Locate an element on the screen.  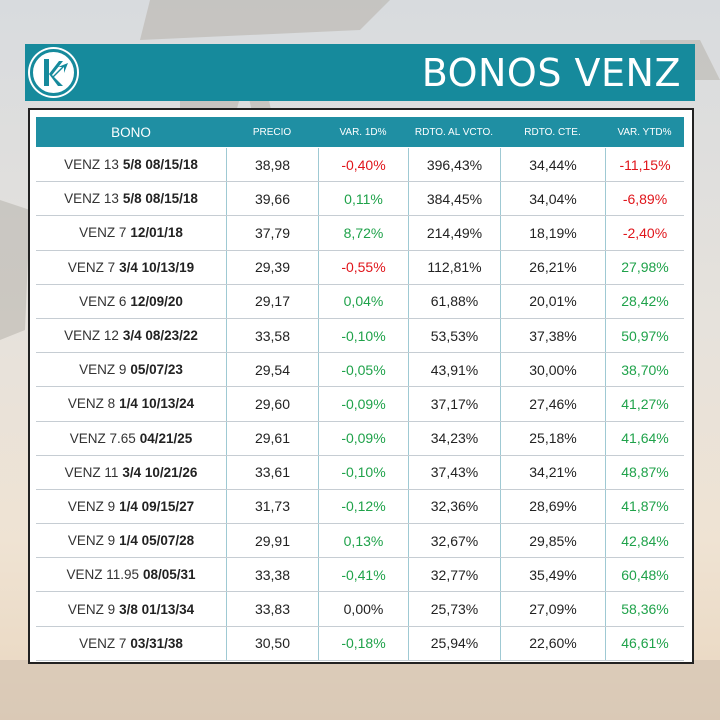
column-header-bono: BONO is located at coordinates (131, 132).